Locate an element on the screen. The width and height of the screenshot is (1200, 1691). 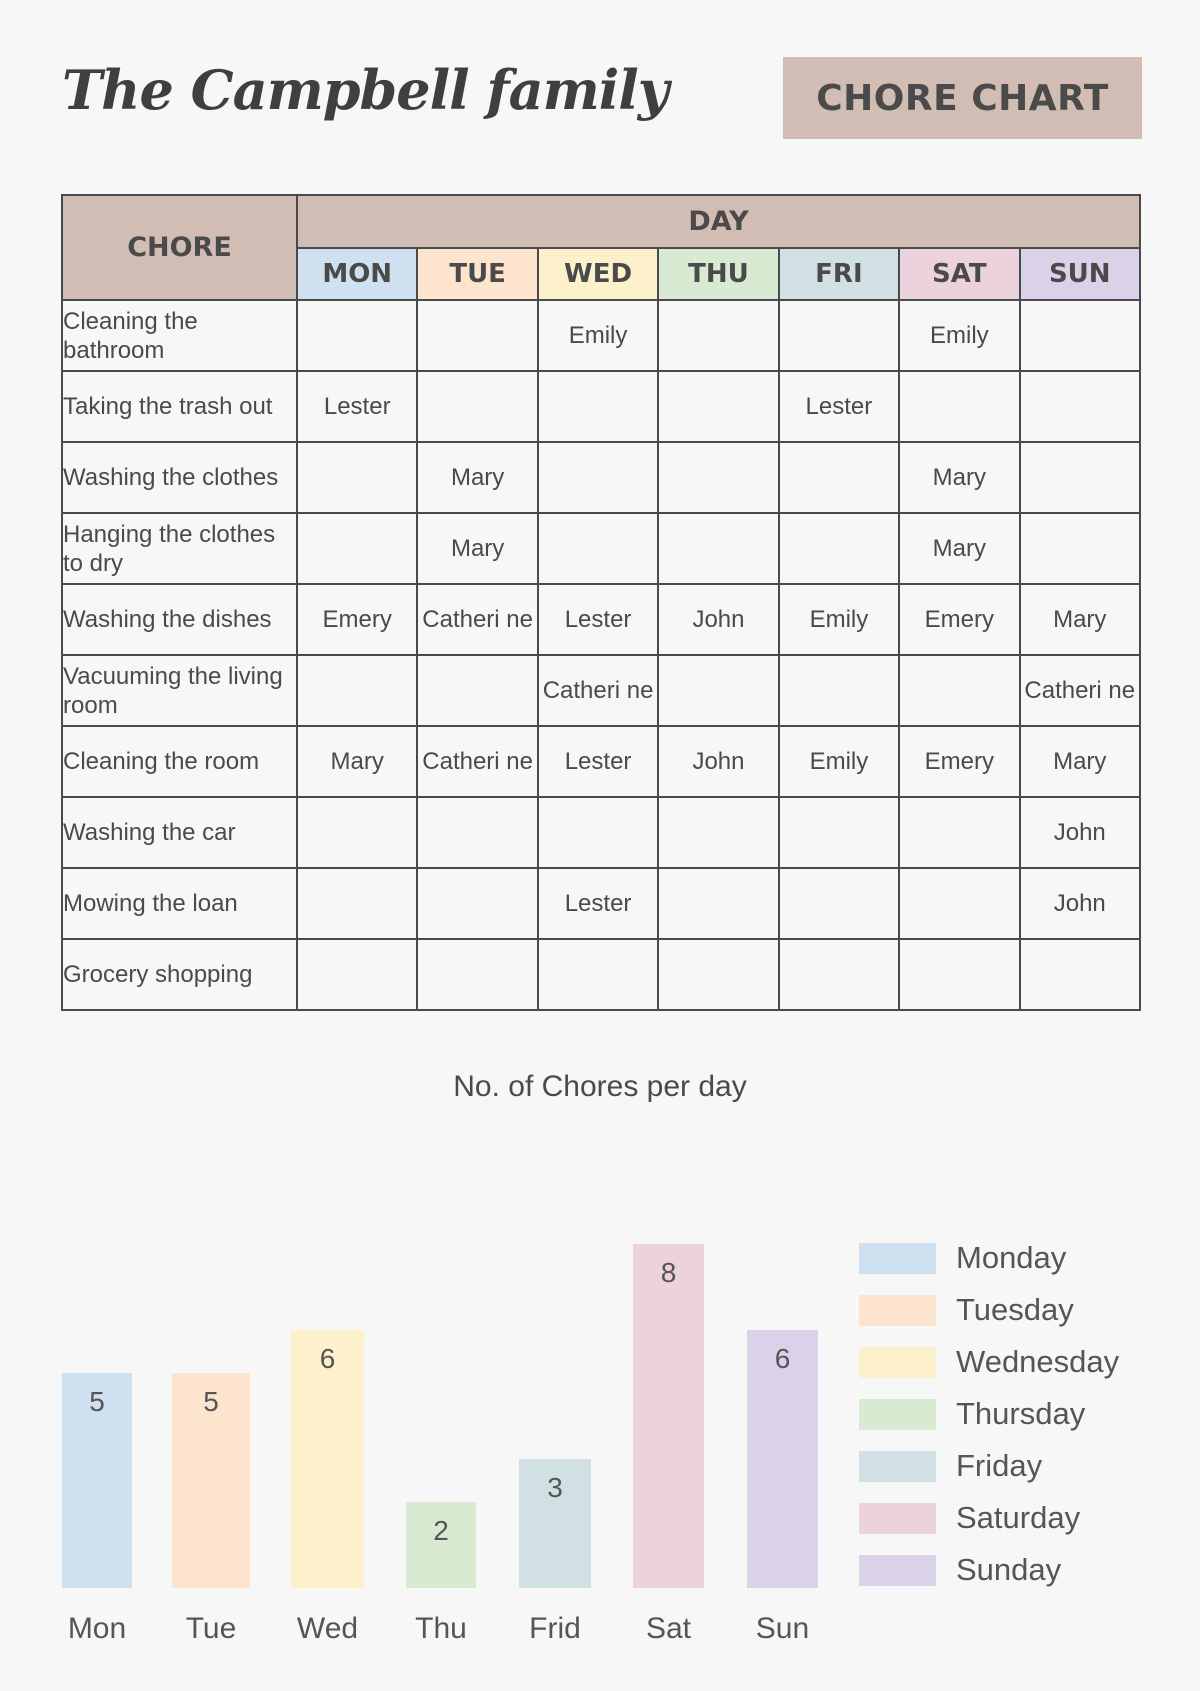
legend-label: Wednesday is located at coordinates (1038, 1361).